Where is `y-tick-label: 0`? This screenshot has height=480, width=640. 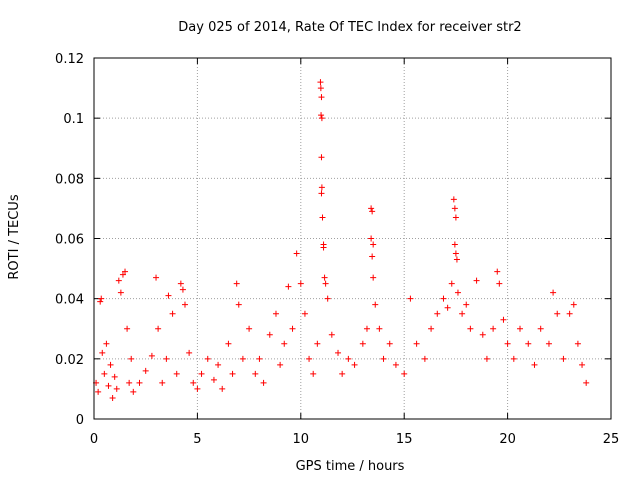
y-tick-label: 0 is located at coordinates (80, 420).